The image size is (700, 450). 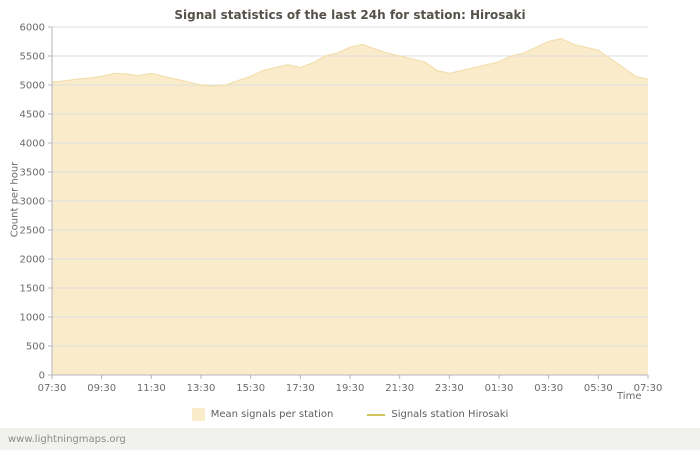 What do you see at coordinates (32, 202) in the screenshot?
I see `y-tick-label: 3000` at bounding box center [32, 202].